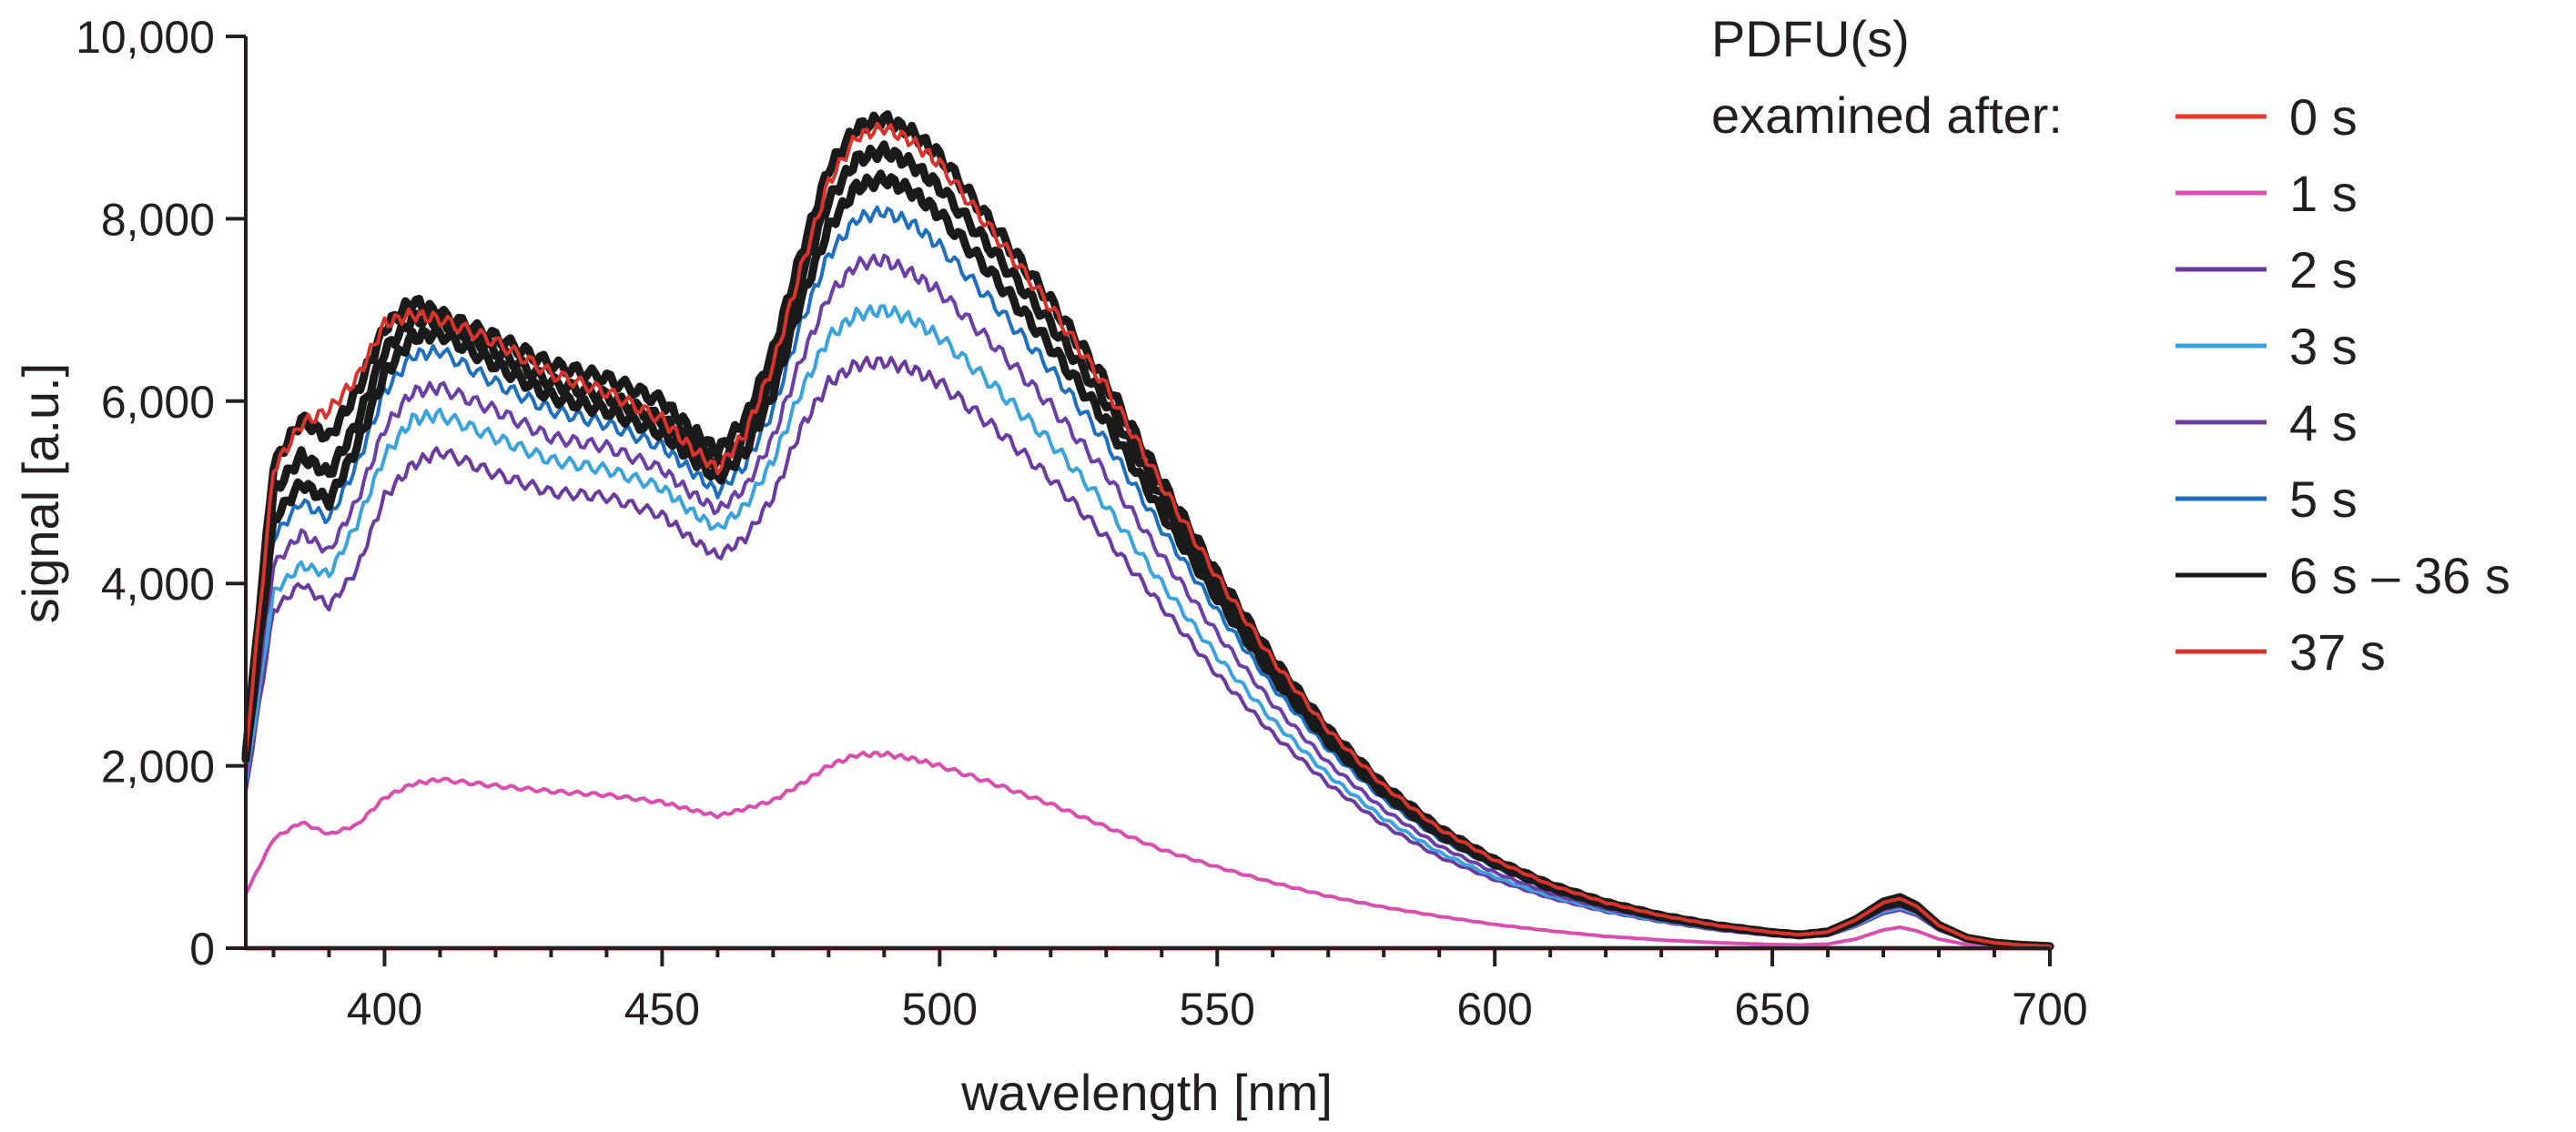 The height and width of the screenshot is (1132, 2576). I want to click on legend-title-line2: examined after:, so click(1887, 115).